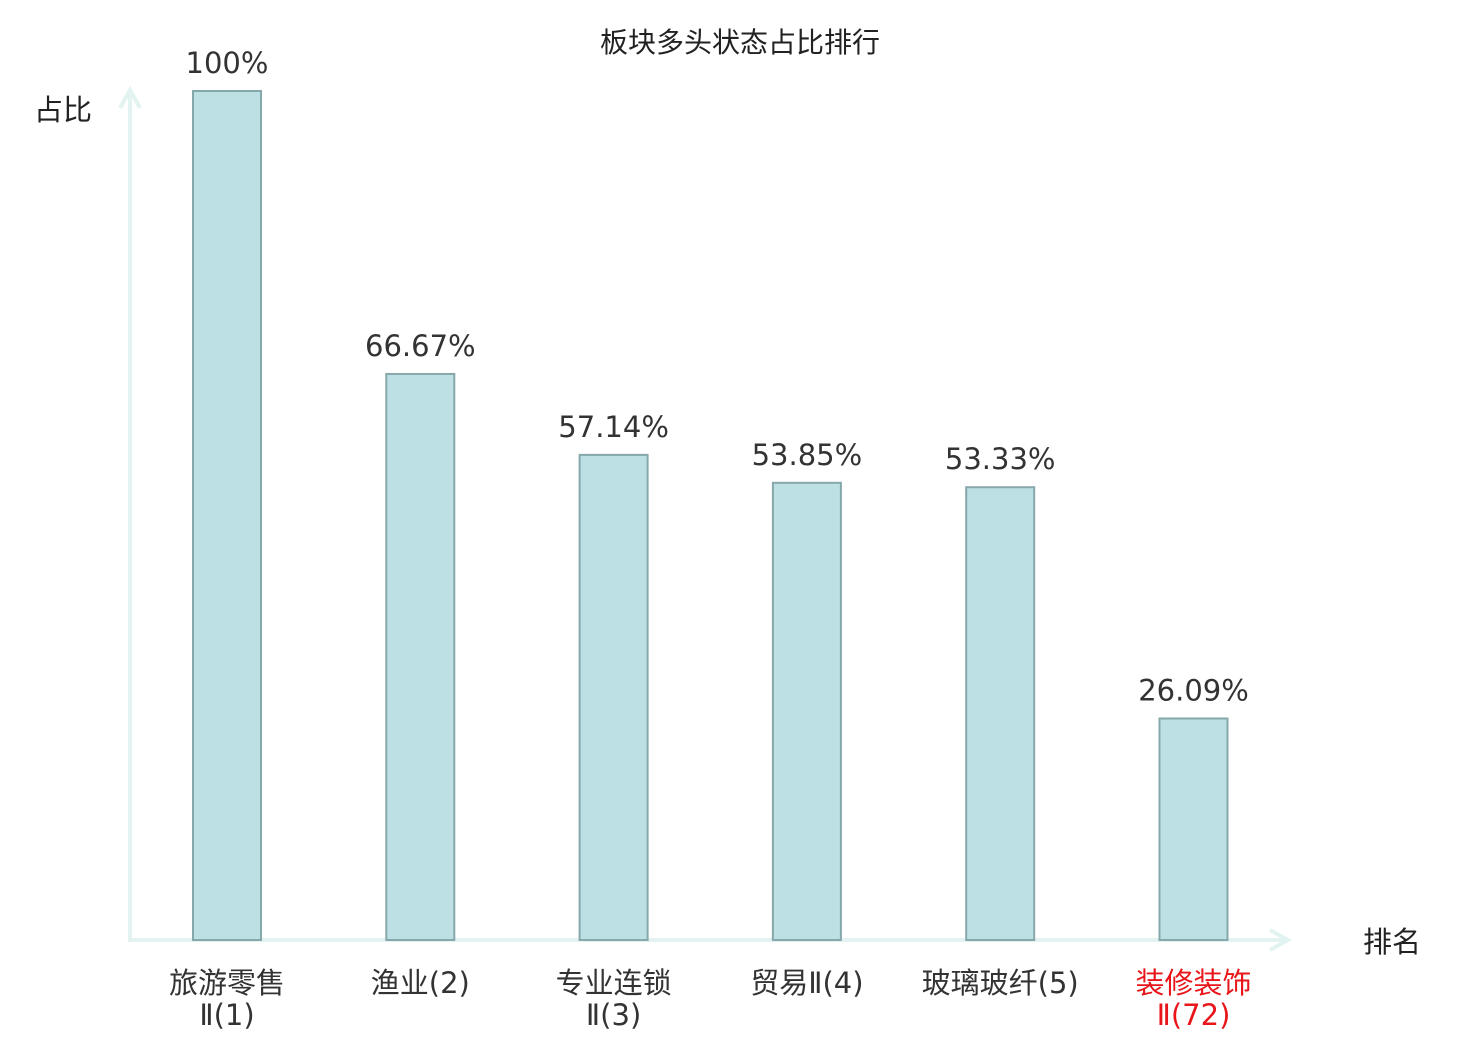 The image size is (1480, 1040). I want to click on x-tick-sublabel: Ⅱ(72), so click(1194, 1015).